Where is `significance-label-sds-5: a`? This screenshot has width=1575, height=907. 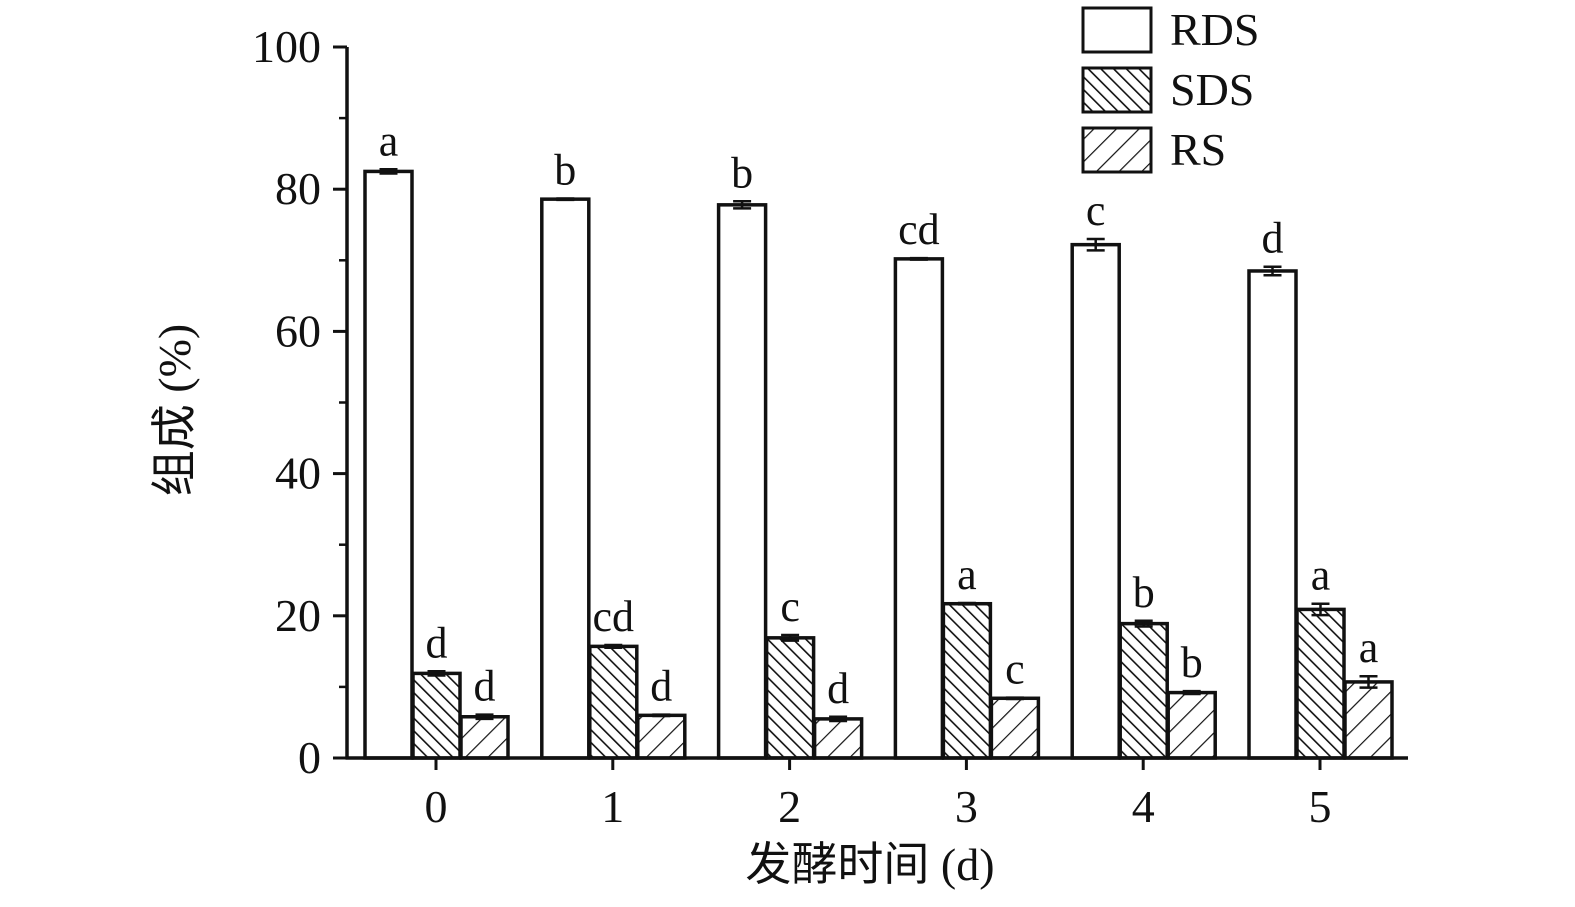 significance-label-sds-5: a is located at coordinates (1321, 575).